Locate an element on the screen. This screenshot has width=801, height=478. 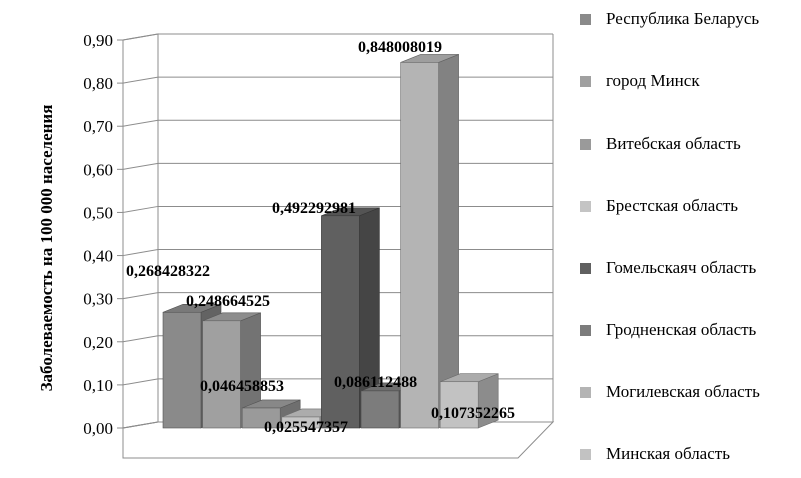
y-tick-label: 0,20 is located at coordinates (98, 342).